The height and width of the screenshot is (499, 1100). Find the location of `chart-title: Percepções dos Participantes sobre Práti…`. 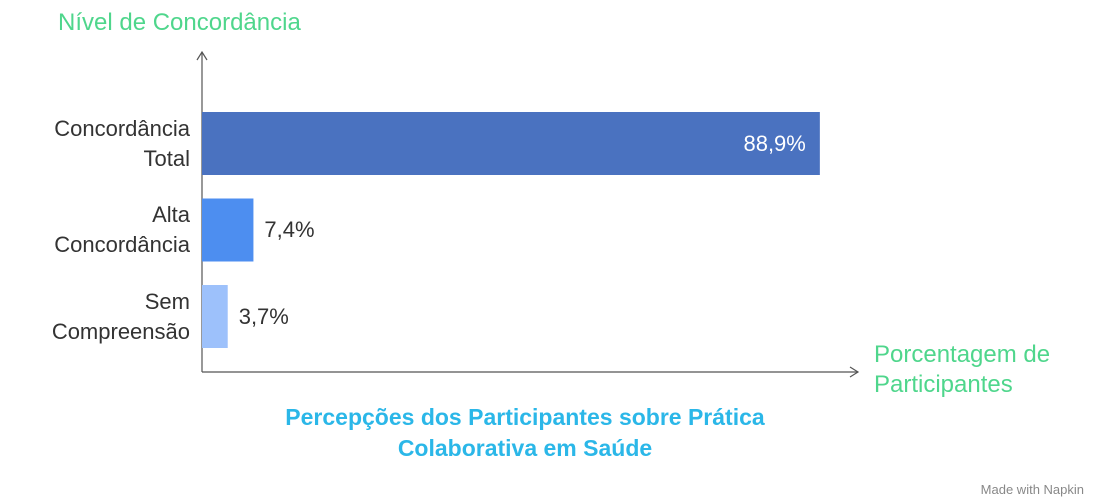

chart-title: Percepções dos Participantes sobre Práti… is located at coordinates (525, 432).